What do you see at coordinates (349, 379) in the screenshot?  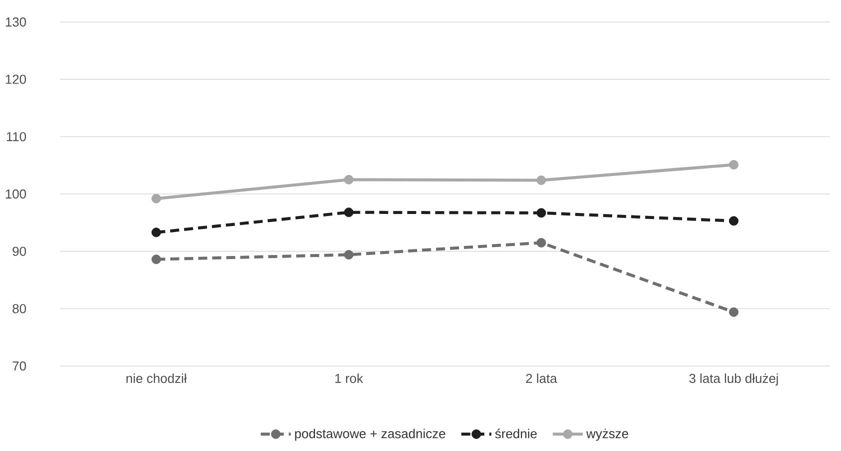 I see `x-tick-label: 1 rok` at bounding box center [349, 379].